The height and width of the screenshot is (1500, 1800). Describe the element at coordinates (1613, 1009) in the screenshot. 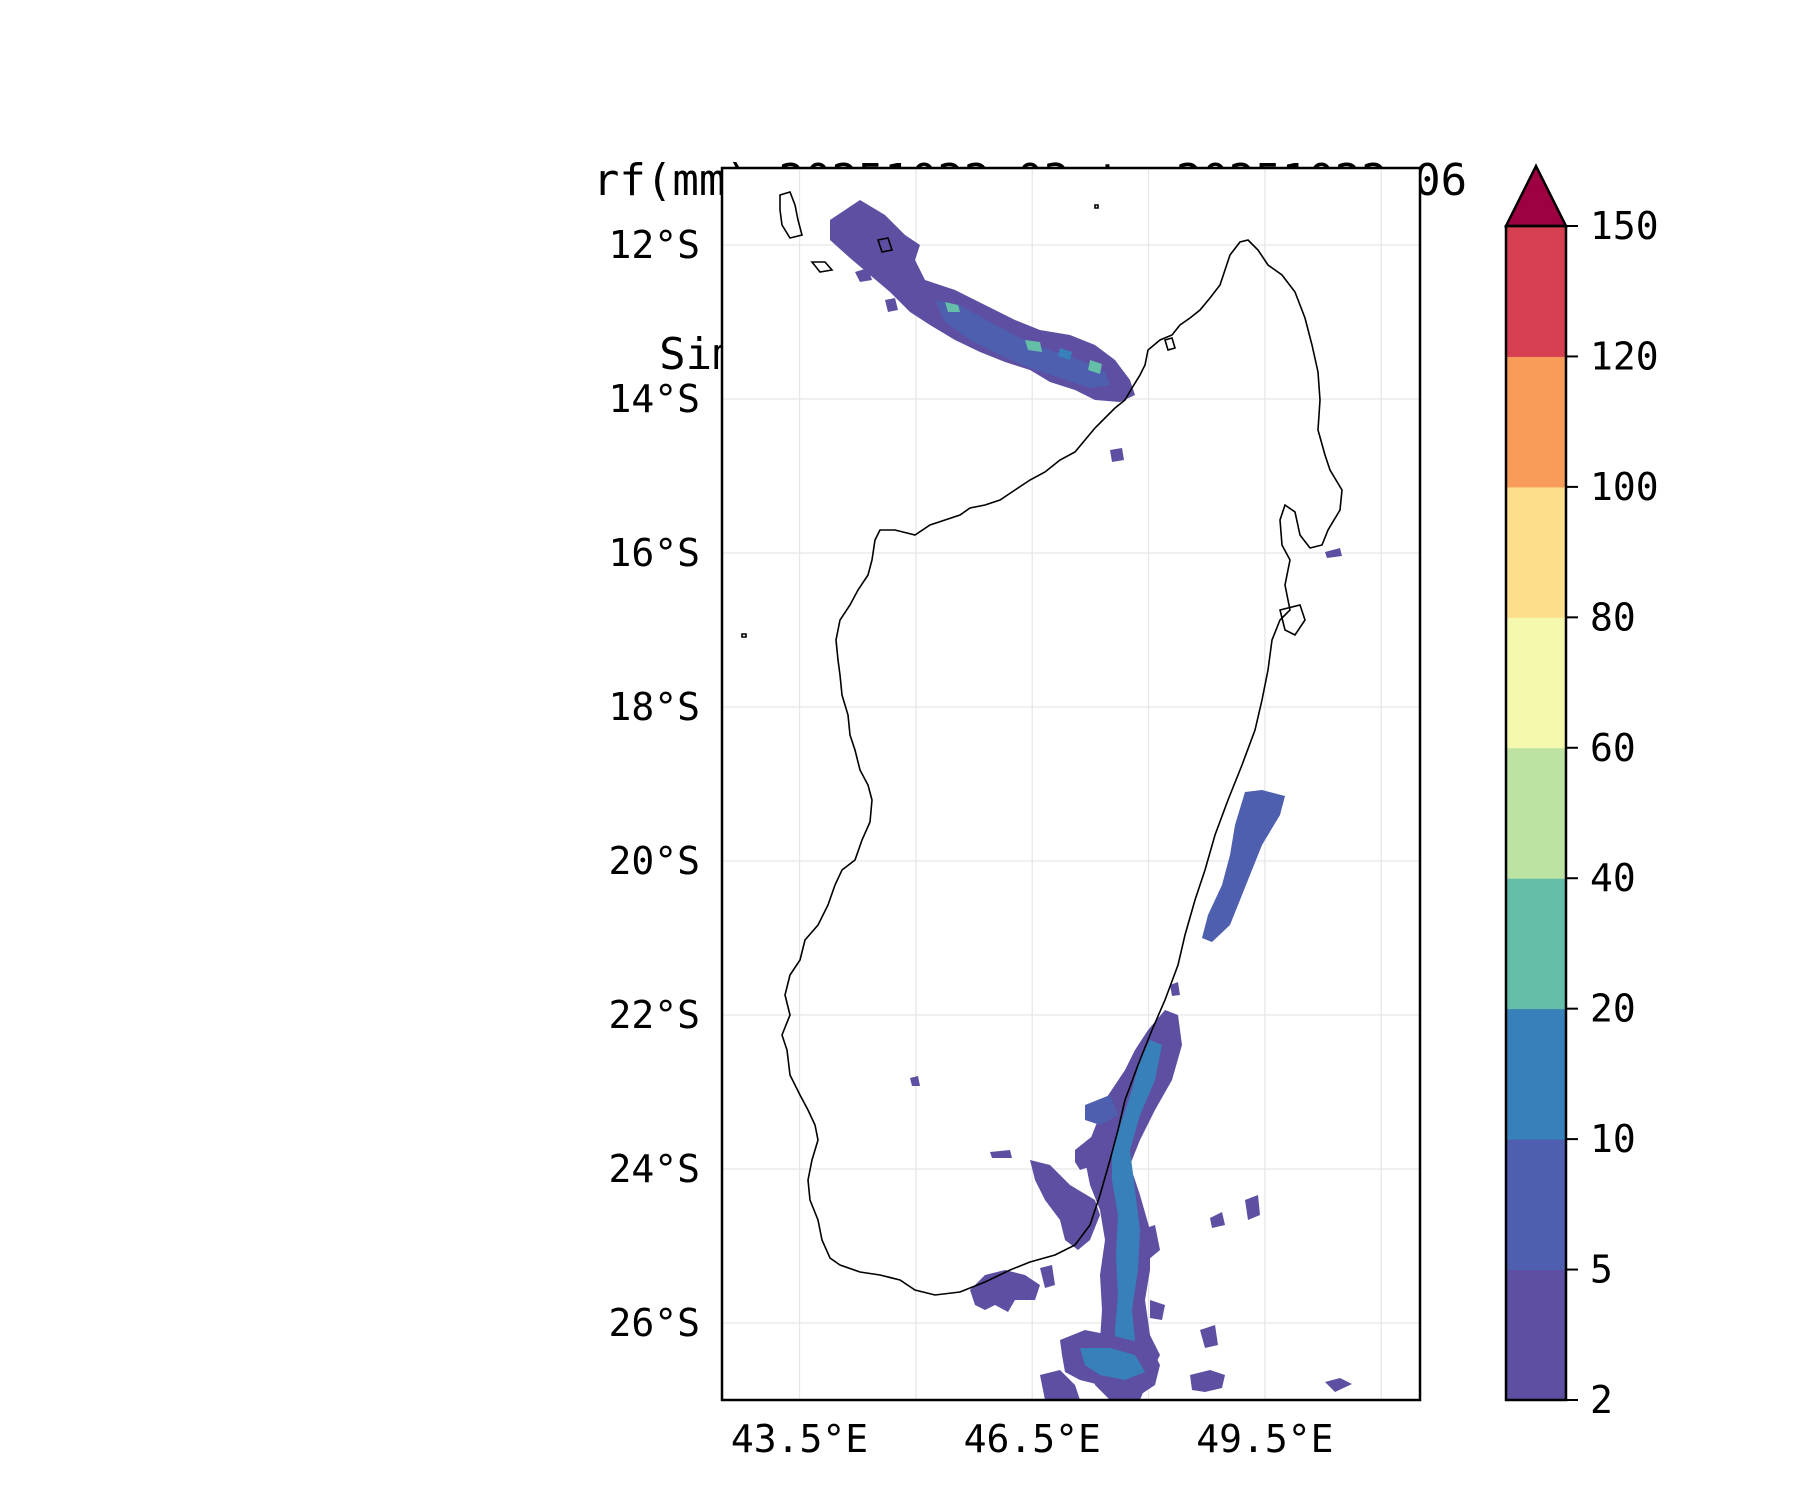

I see `colorbar-label: 20` at that location.